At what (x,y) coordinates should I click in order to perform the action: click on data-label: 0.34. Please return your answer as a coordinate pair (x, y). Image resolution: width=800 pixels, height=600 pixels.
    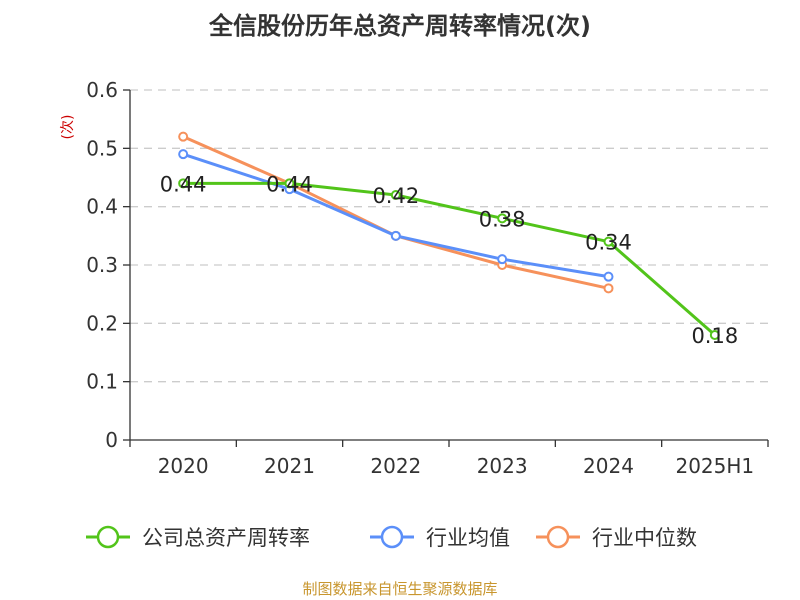
    Looking at the image, I should click on (608, 243).